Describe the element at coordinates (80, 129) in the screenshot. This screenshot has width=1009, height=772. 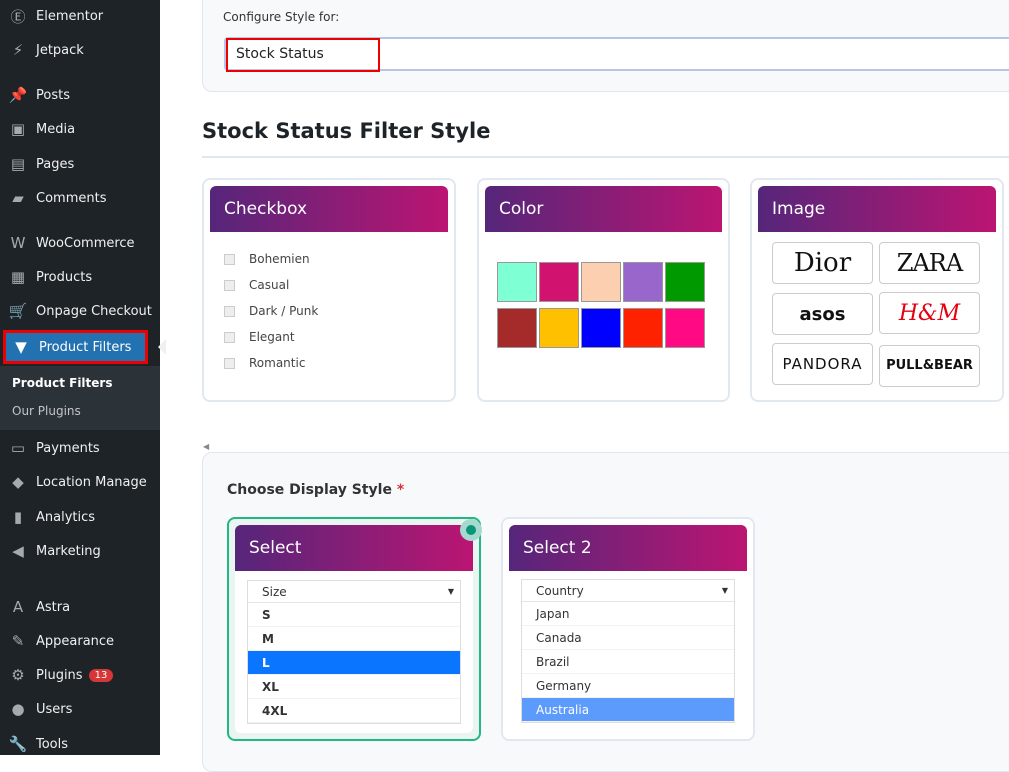
I see `sidebar-item-media: ▣ Media` at that location.